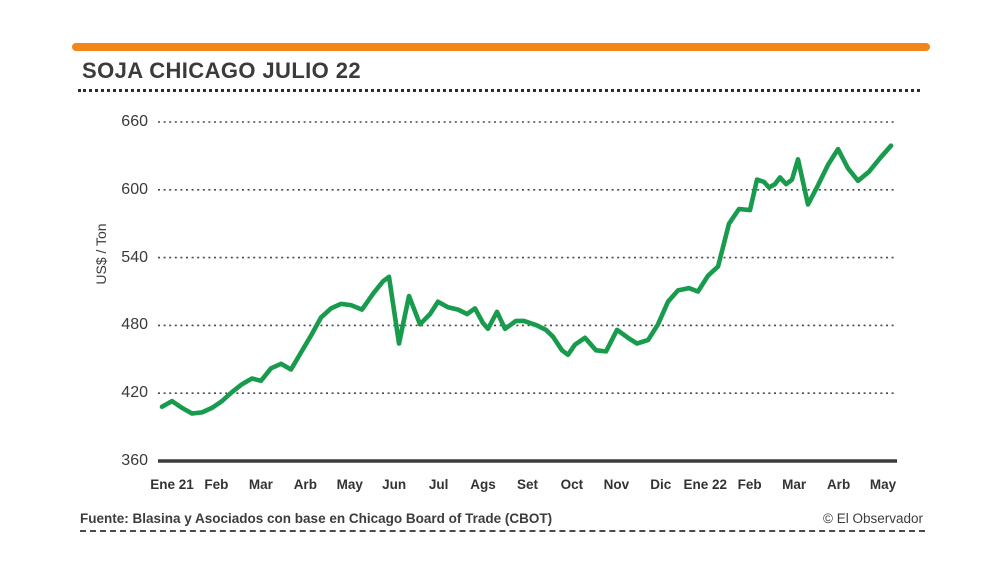 The height and width of the screenshot is (583, 1000). Describe the element at coordinates (502, 531) in the screenshot. I see `footer-divider` at that location.